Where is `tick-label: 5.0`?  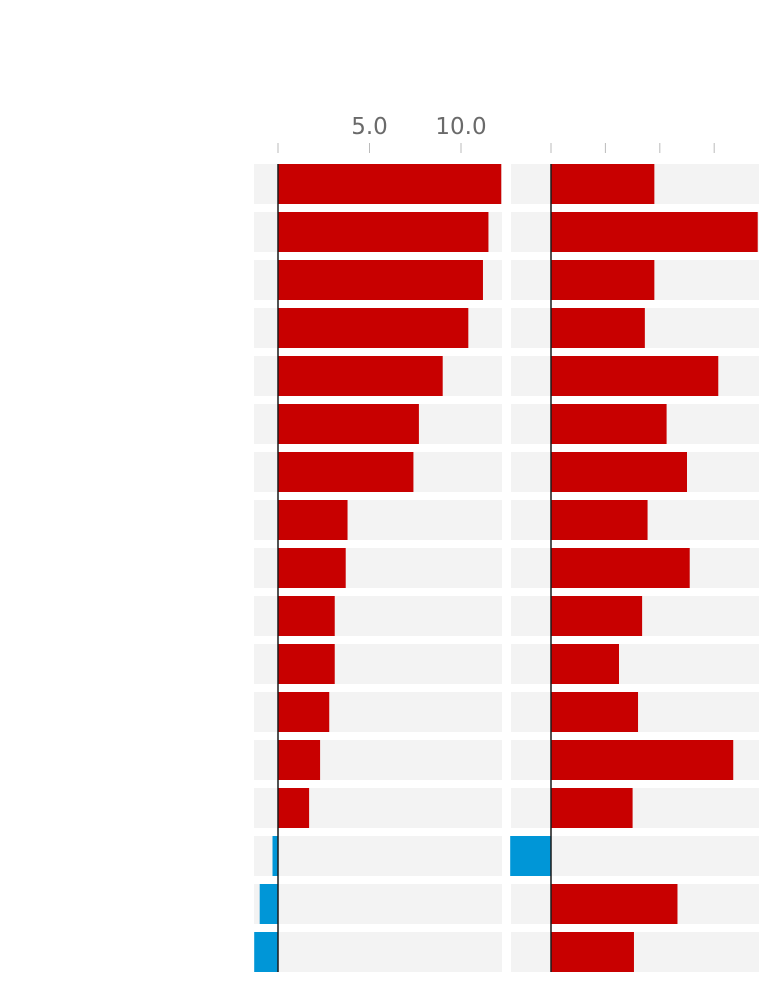
tick-label: 5.0 is located at coordinates (369, 127).